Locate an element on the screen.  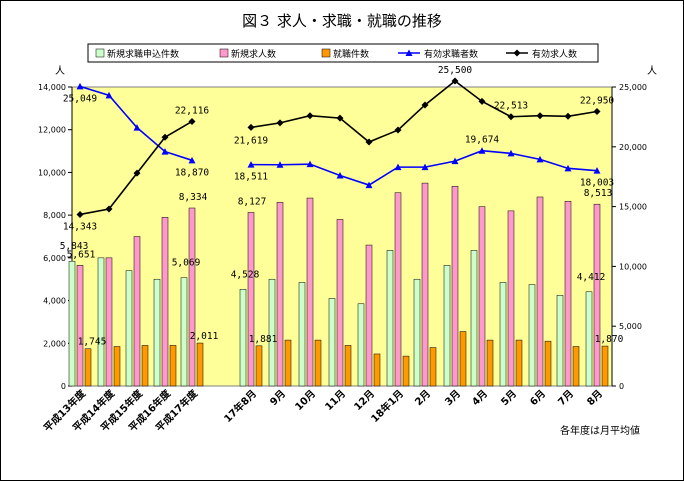
left-axis-unit: 人 is located at coordinates (60, 71).